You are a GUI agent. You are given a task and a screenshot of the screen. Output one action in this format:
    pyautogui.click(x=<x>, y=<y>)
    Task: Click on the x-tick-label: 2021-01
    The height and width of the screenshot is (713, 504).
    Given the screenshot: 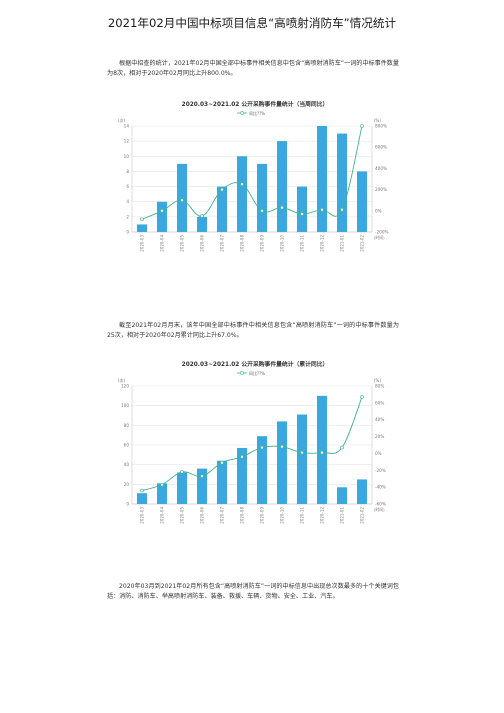 What is the action you would take?
    pyautogui.click(x=342, y=515)
    